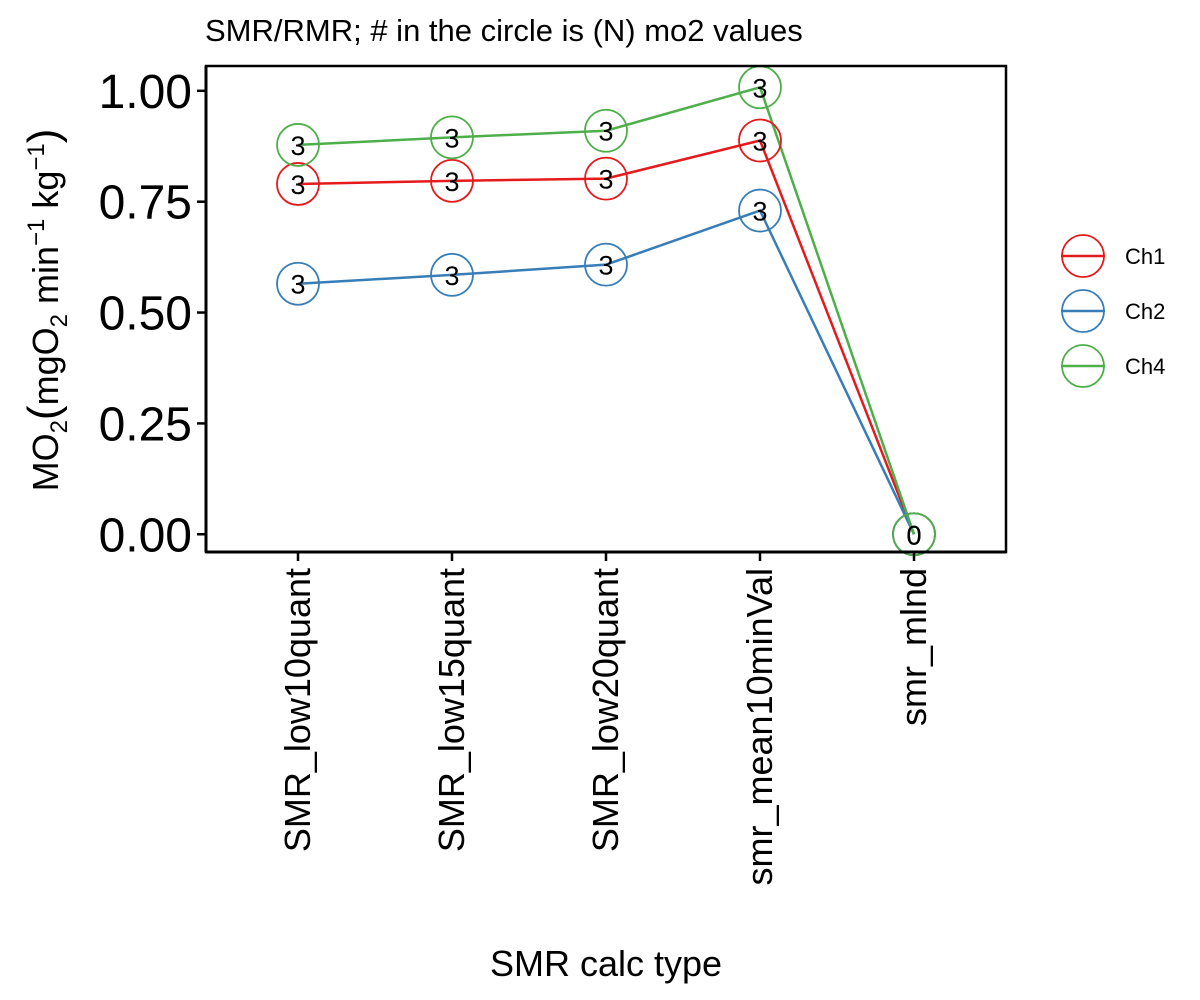 The height and width of the screenshot is (1000, 1200). What do you see at coordinates (59, 320) in the screenshot?
I see `y-axis-title-sub2: 2` at bounding box center [59, 320].